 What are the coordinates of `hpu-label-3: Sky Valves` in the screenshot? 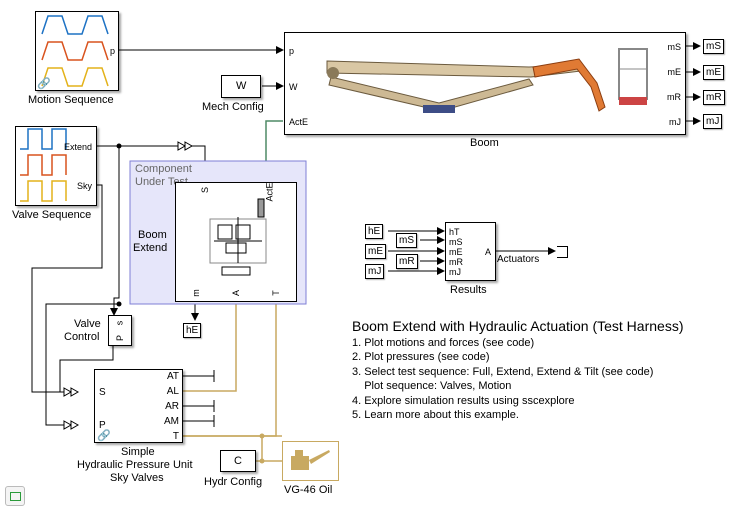 It's located at (137, 478).